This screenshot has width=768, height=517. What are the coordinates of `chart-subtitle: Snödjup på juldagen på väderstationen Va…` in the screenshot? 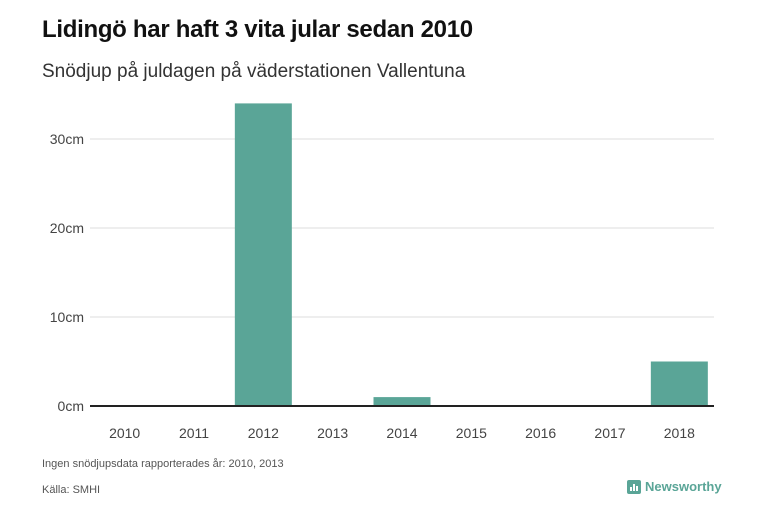 It's located at (254, 71).